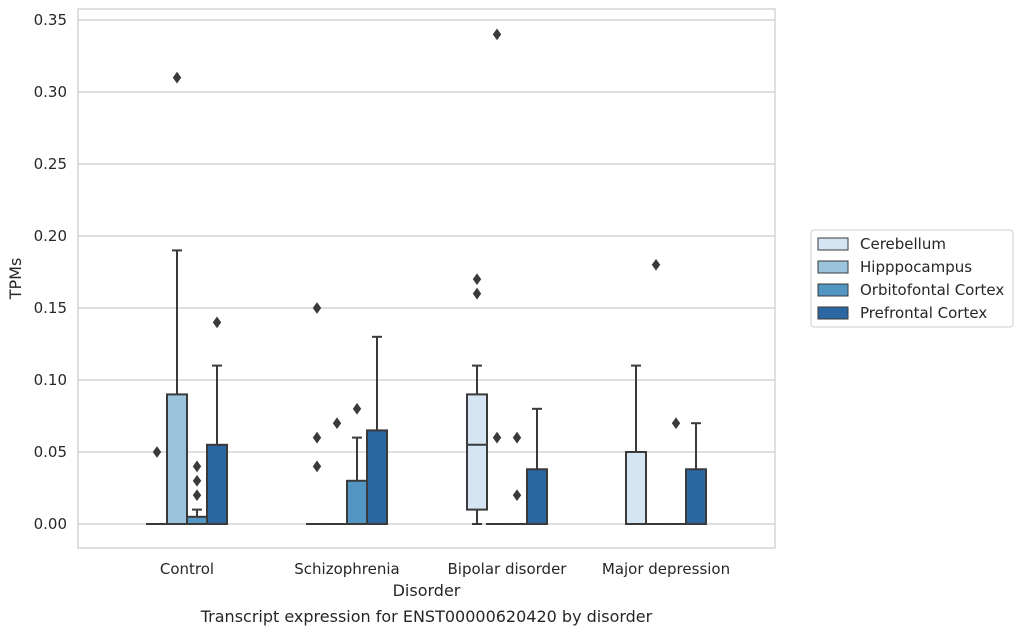 This screenshot has width=1023, height=634. I want to click on box-orbitofontal-cortex-control, so click(197, 492).